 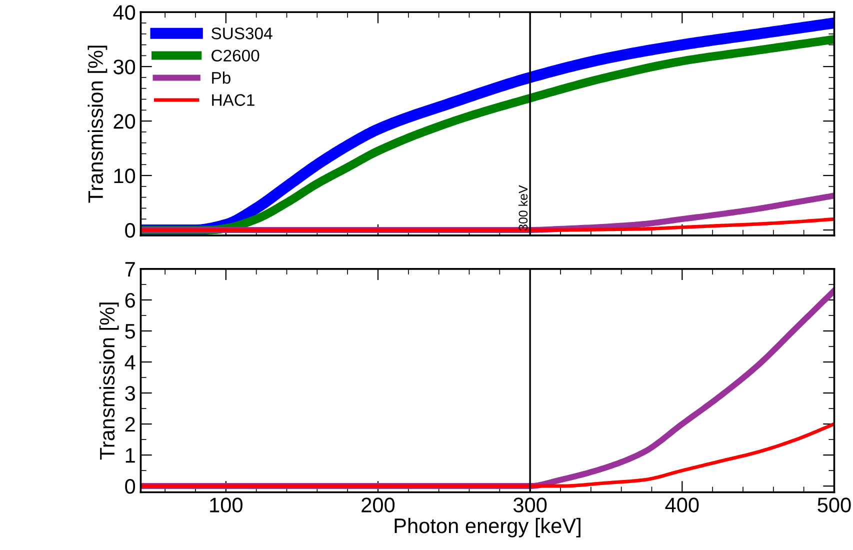 I want to click on y-tick-label: 2, so click(x=130, y=424).